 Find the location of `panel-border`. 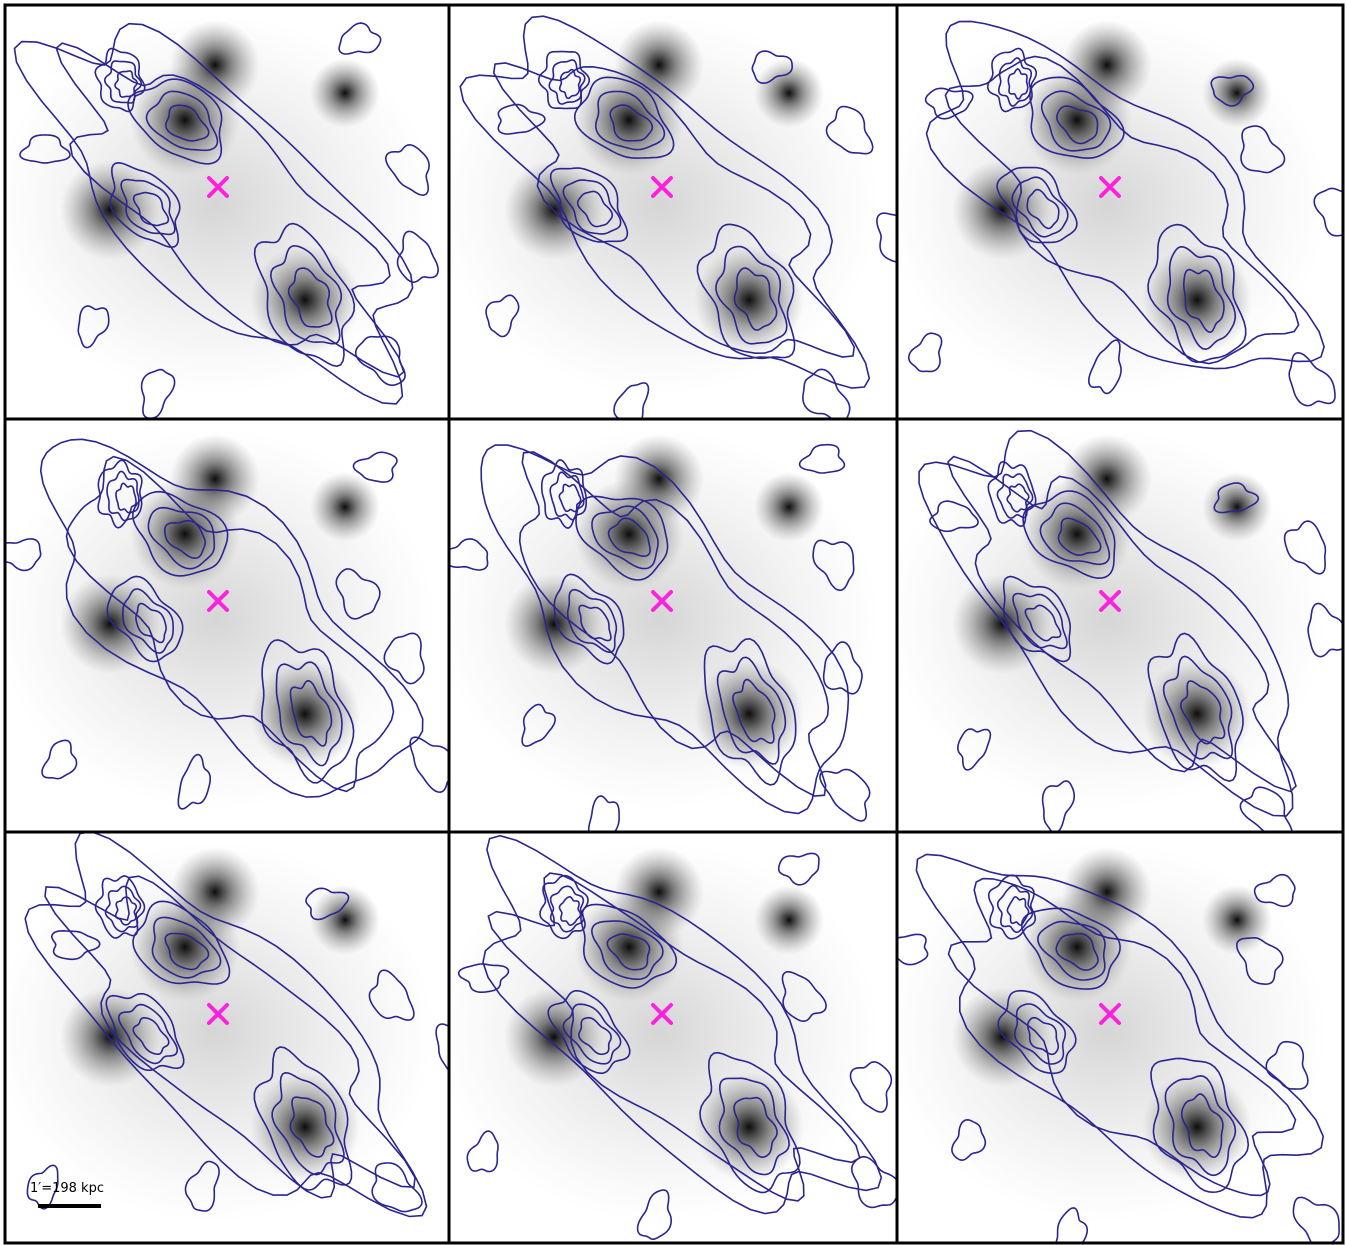

panel-border is located at coordinates (1120, 1037).